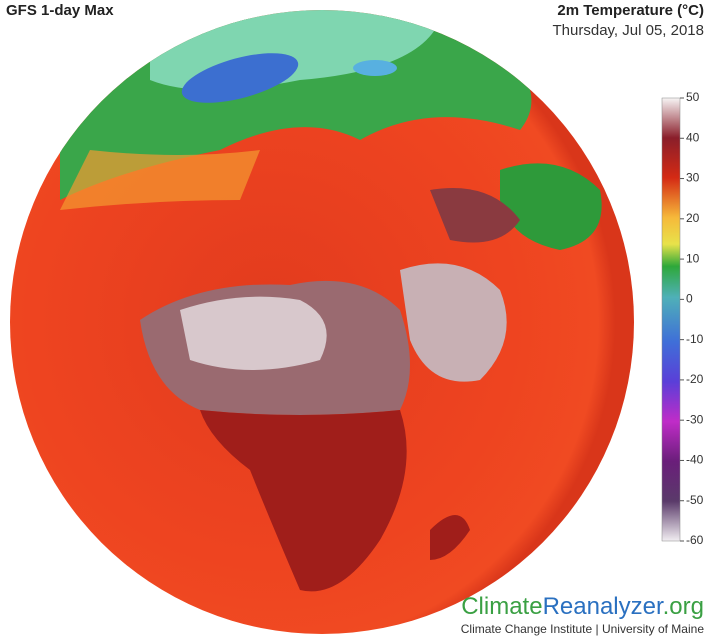 Image resolution: width=710 pixels, height=640 pixels. I want to click on tick-label: -30, so click(695, 419).